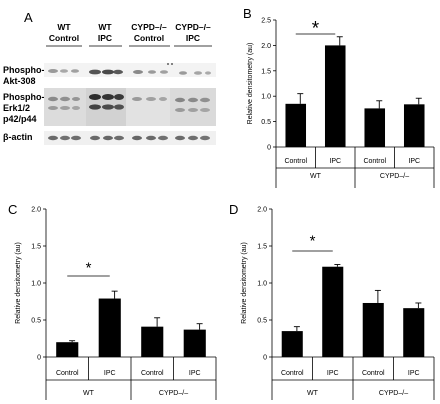  I want to click on panel-letter-c: C, so click(12, 209).